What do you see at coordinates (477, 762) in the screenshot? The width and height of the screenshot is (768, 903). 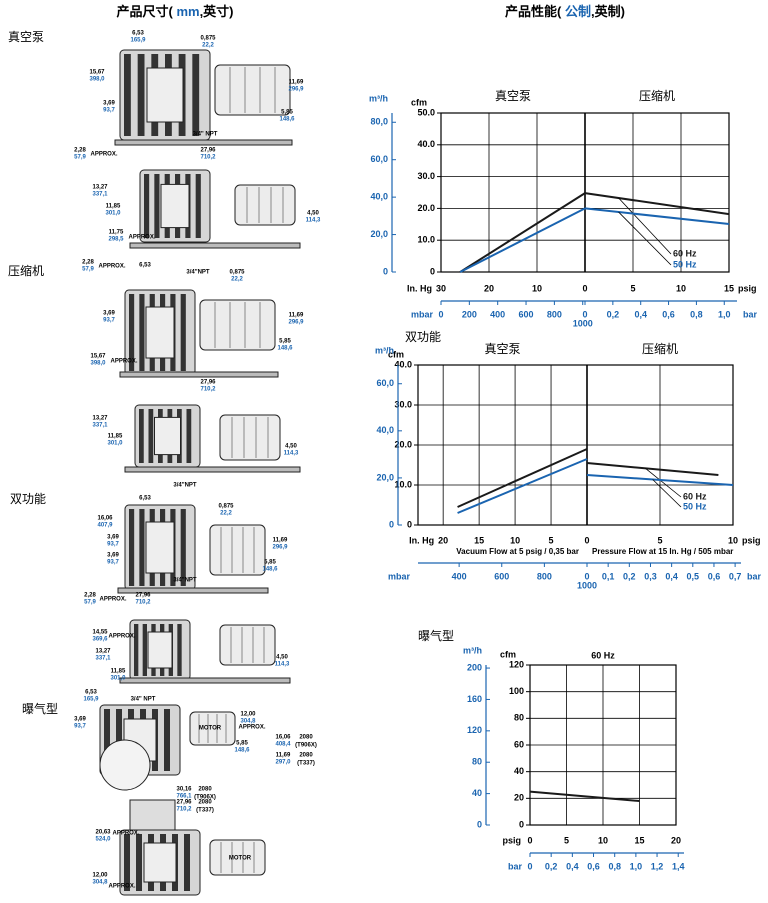 I see `y2-tick-label: 80` at bounding box center [477, 762].